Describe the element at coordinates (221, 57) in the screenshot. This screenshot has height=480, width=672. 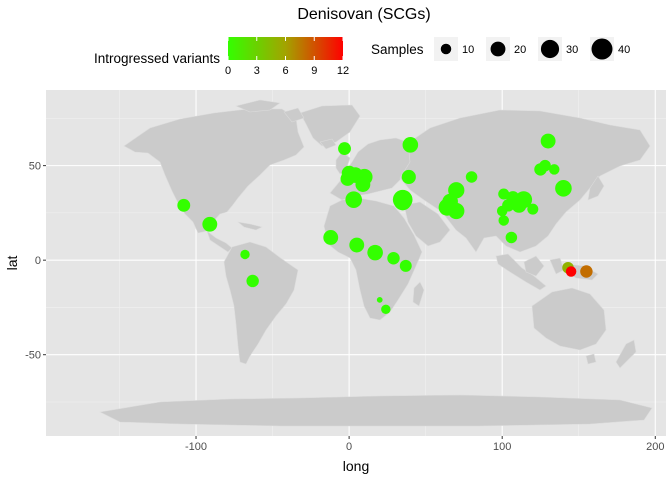
I see `color-legend: Introgressed variants 0 3 6 9 12` at that location.